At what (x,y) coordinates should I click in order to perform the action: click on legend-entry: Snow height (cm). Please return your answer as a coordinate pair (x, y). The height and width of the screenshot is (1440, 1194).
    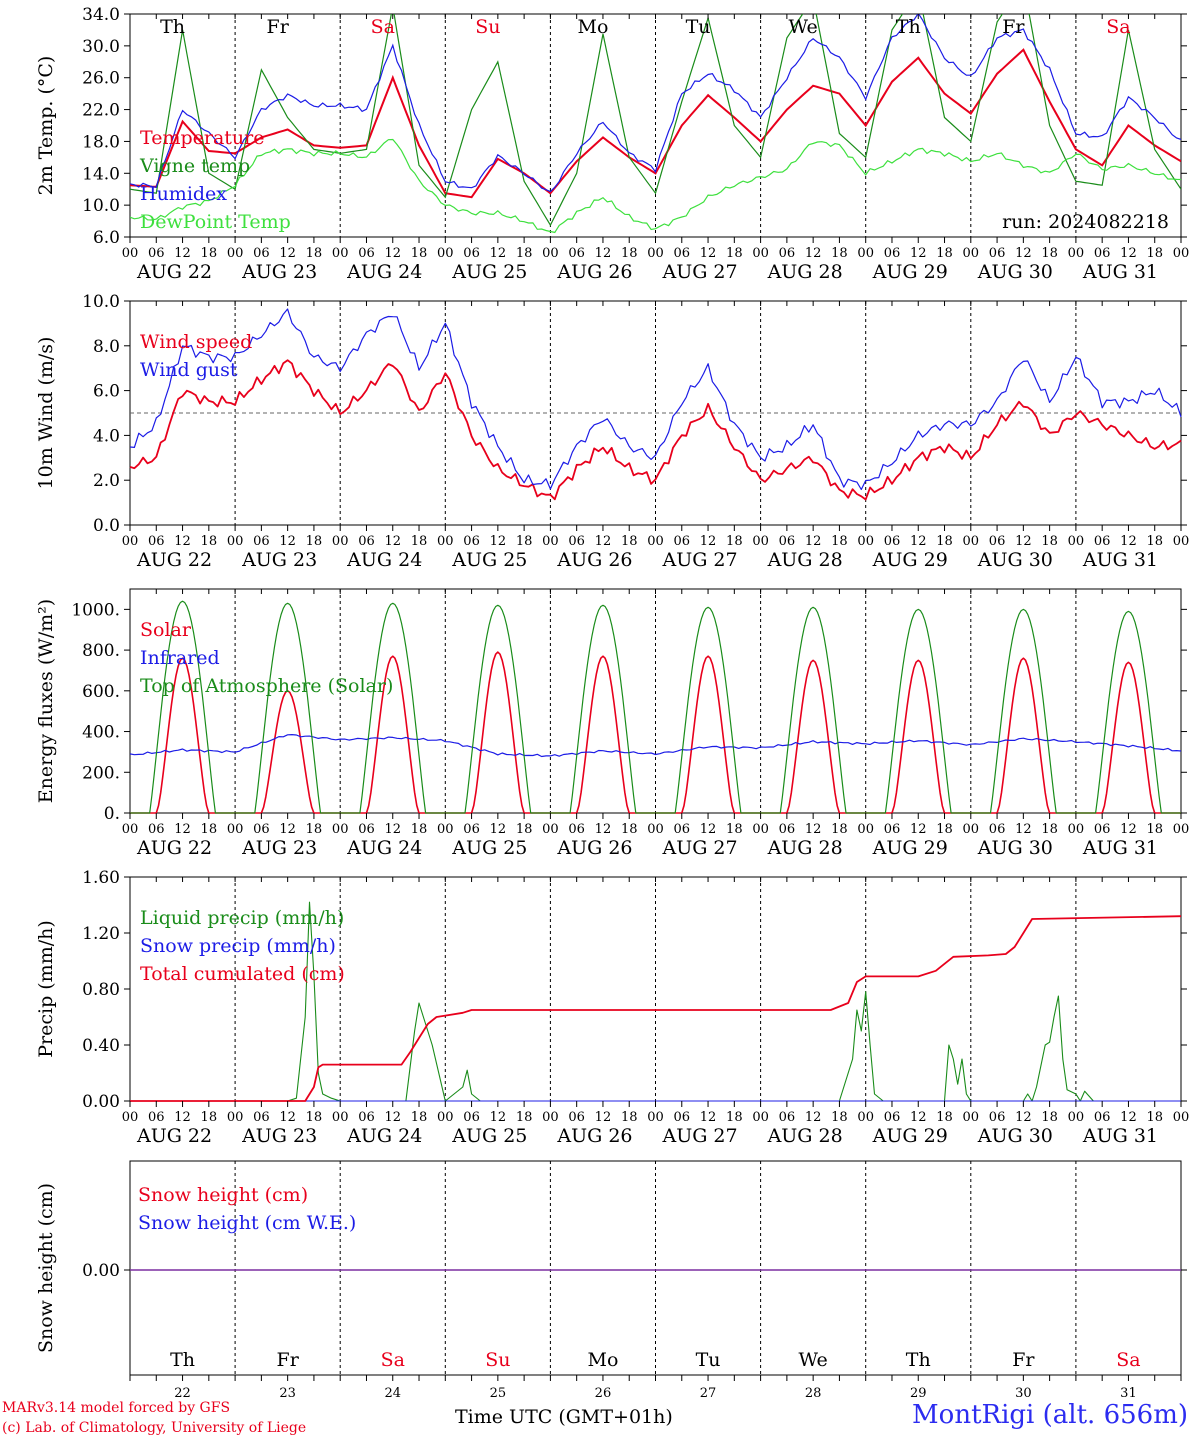
    Looking at the image, I should click on (223, 1195).